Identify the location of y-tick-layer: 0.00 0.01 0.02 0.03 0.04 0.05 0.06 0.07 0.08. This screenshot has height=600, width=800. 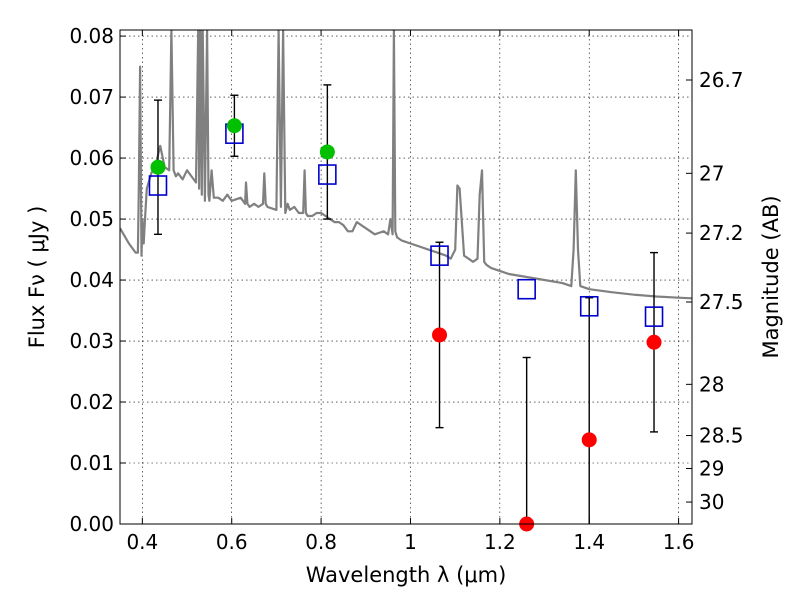
(97, 280).